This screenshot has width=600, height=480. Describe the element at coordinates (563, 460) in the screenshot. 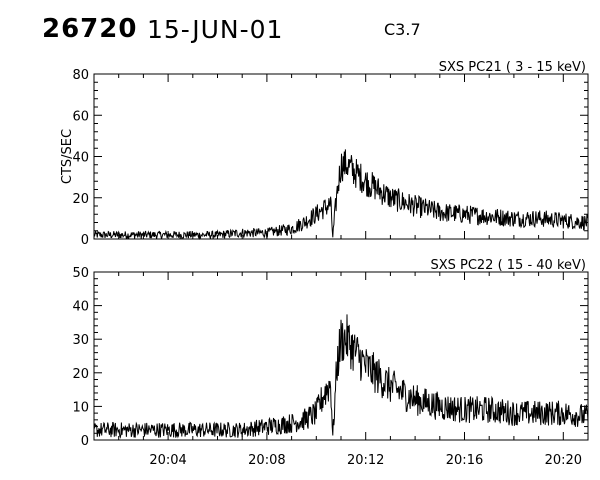

I see `x-tick-label: 20:20` at that location.